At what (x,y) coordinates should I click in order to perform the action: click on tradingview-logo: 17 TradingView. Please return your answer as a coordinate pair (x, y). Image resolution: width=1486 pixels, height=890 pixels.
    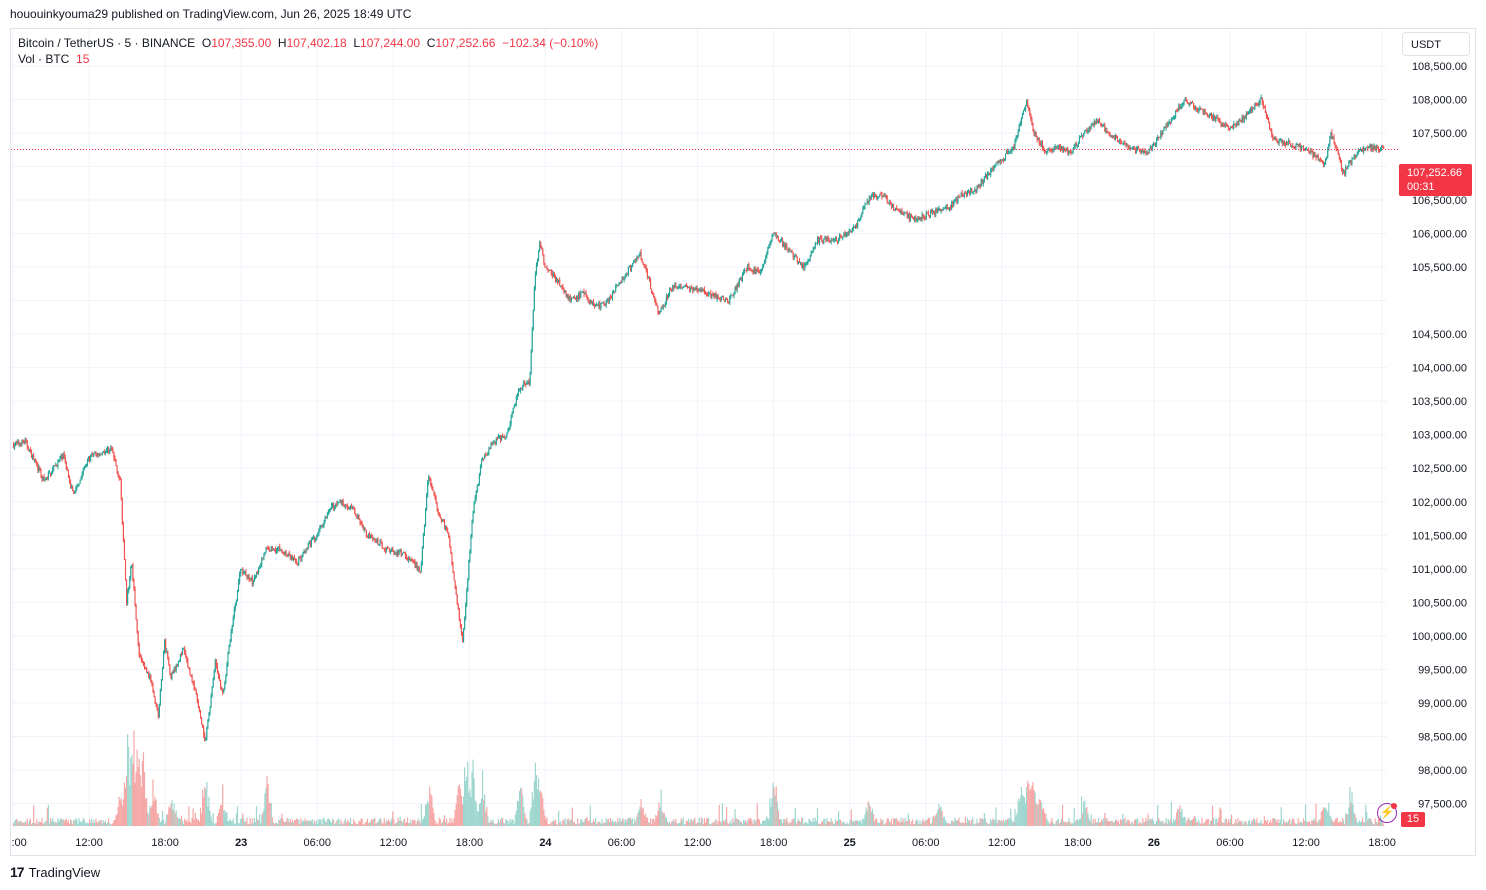
    Looking at the image, I should click on (55, 872).